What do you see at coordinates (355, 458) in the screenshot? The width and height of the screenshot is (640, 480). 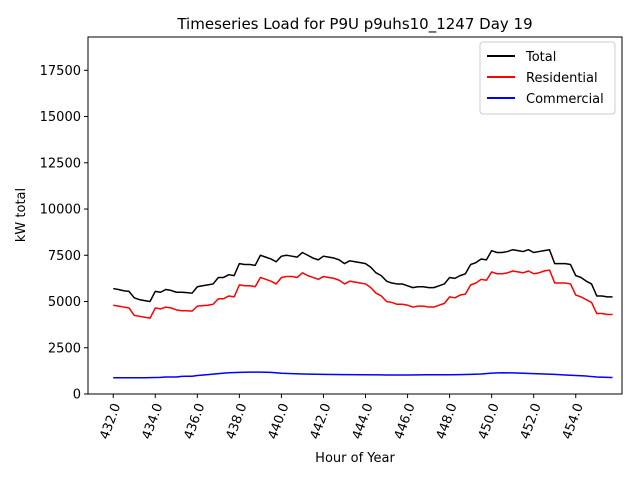 I see `x-axis-label: Hour of Year` at bounding box center [355, 458].